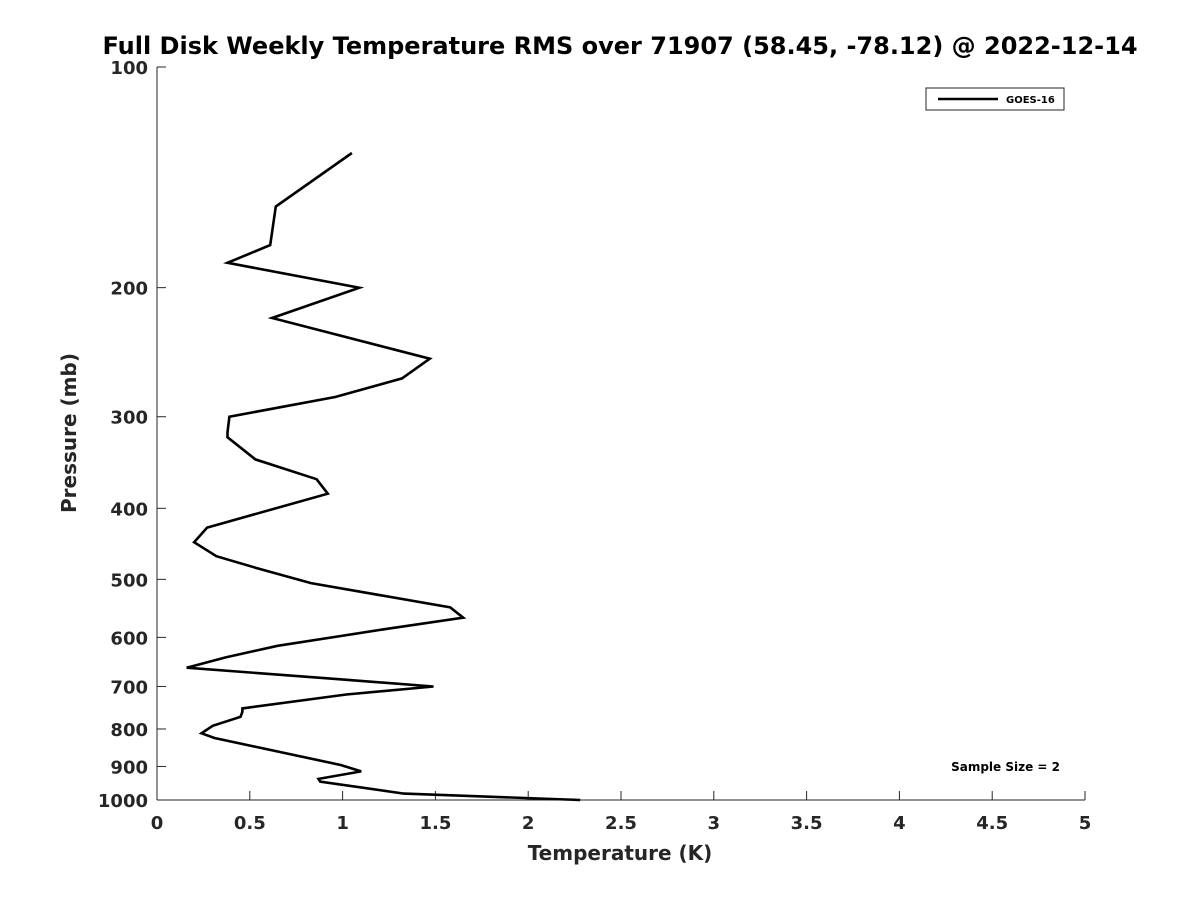 The width and height of the screenshot is (1200, 900). What do you see at coordinates (157, 823) in the screenshot?
I see `x-tick-label: 0` at bounding box center [157, 823].